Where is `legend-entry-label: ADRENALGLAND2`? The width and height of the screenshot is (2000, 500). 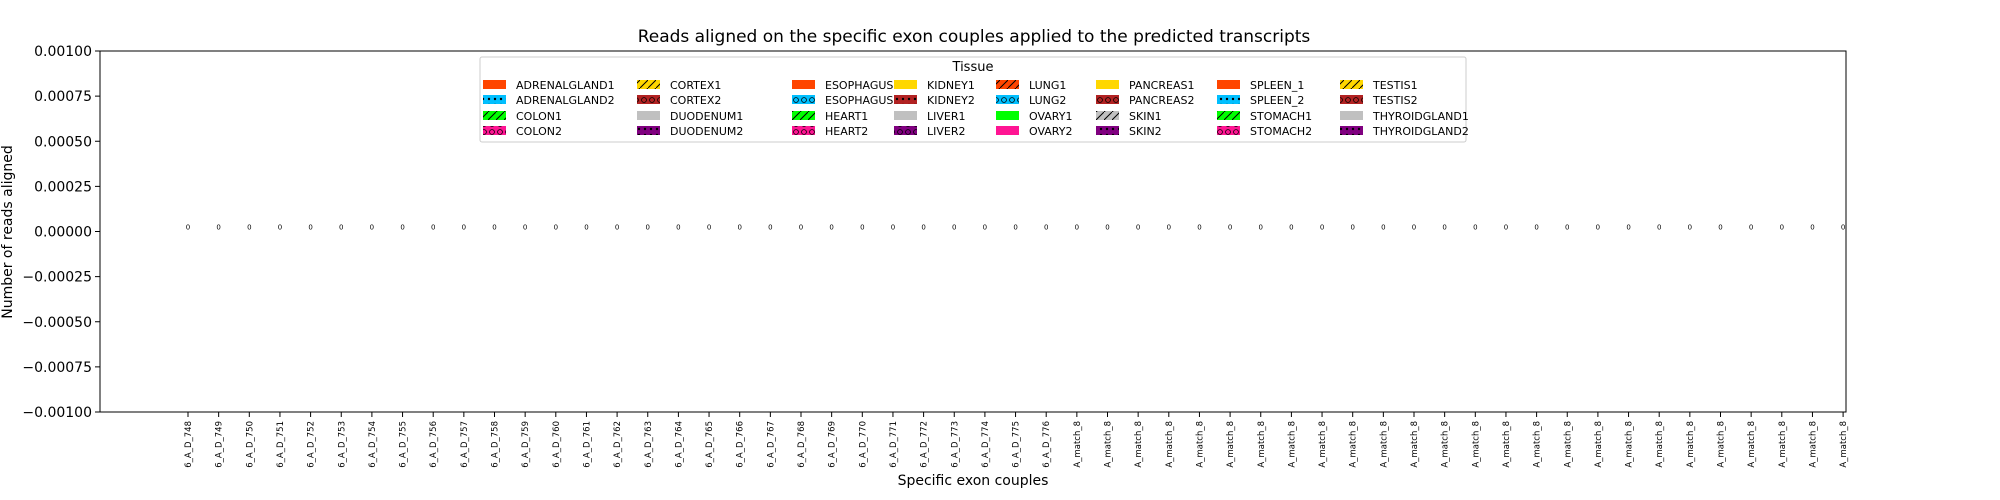 legend-entry-label: ADRENALGLAND2 is located at coordinates (565, 100).